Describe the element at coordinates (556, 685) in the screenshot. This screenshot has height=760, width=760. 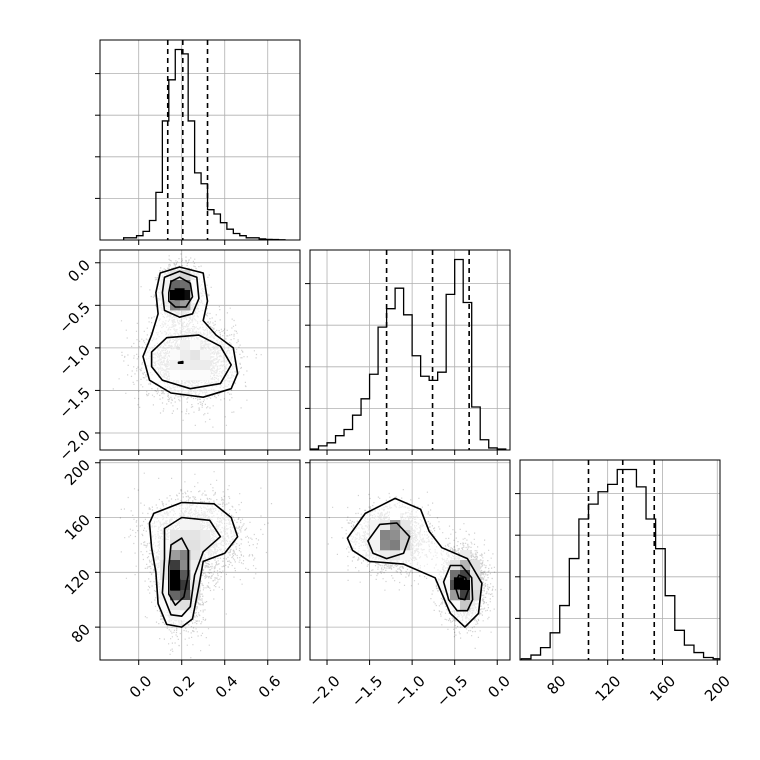
I see `x-tick-label: 80` at that location.